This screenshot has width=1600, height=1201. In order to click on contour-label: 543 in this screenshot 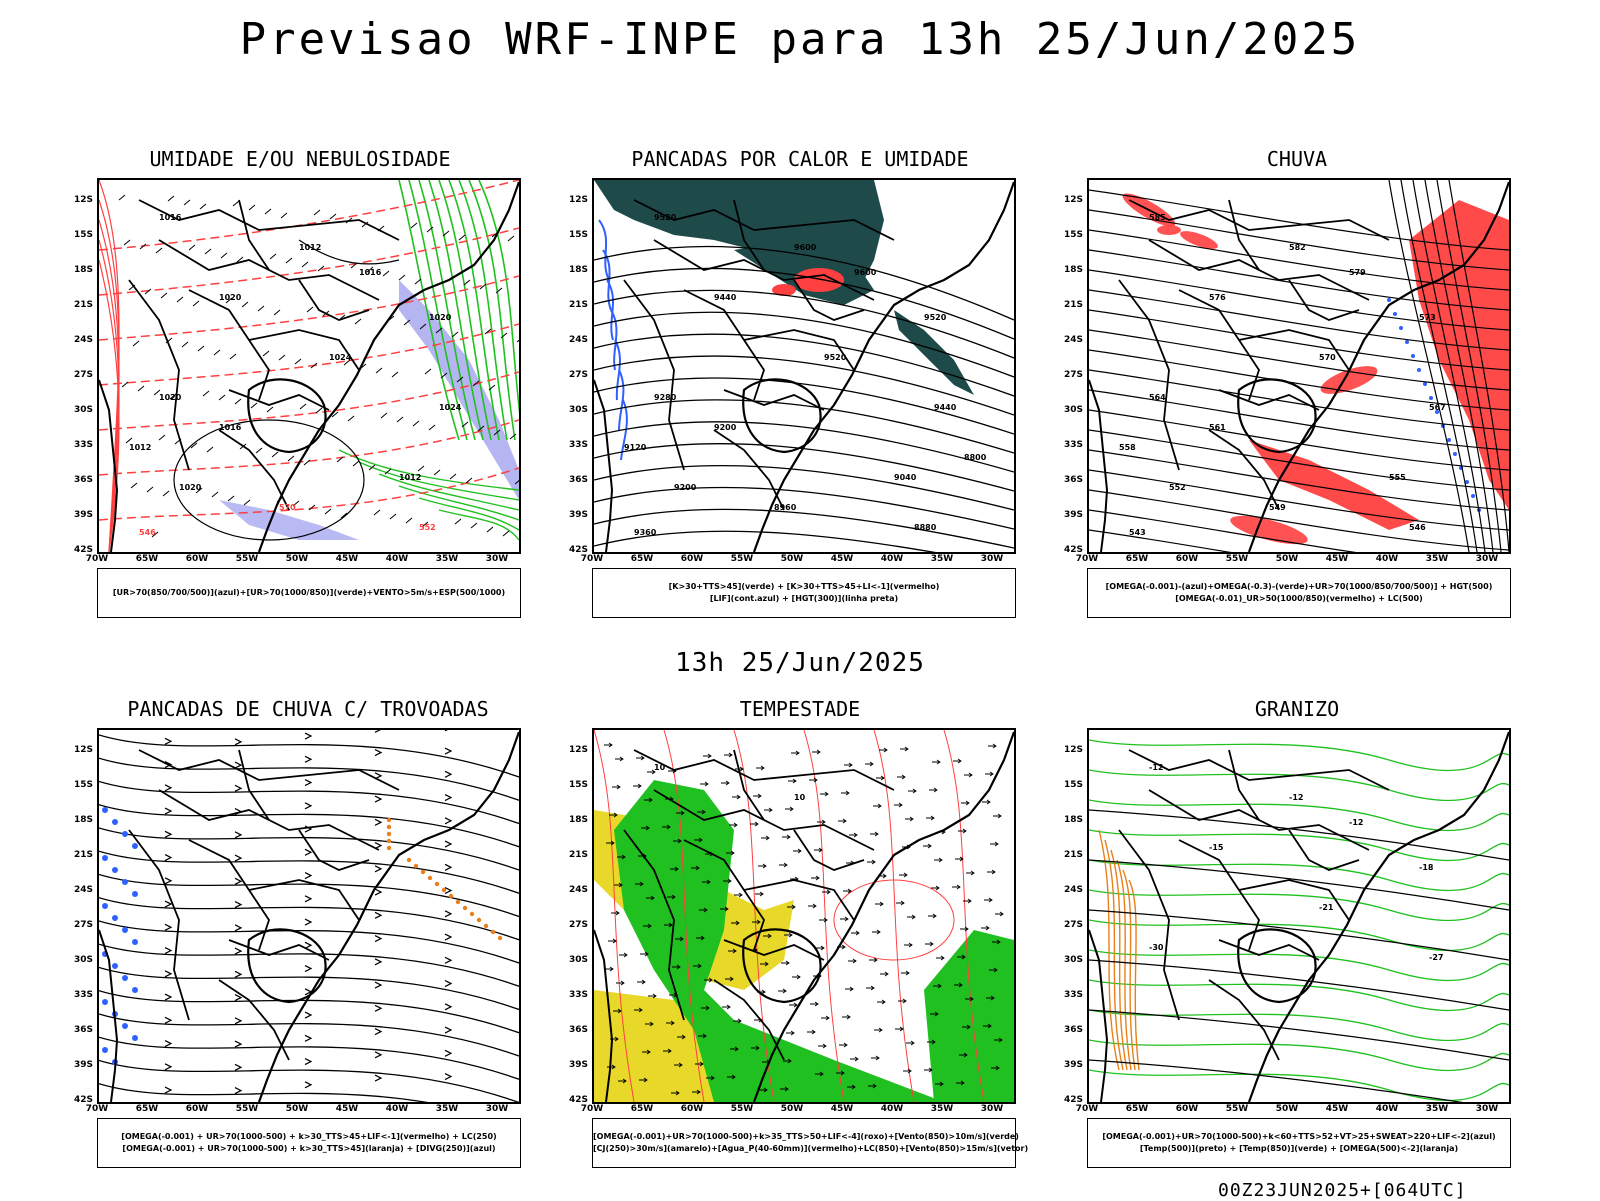, I will do `click(1137, 532)`.